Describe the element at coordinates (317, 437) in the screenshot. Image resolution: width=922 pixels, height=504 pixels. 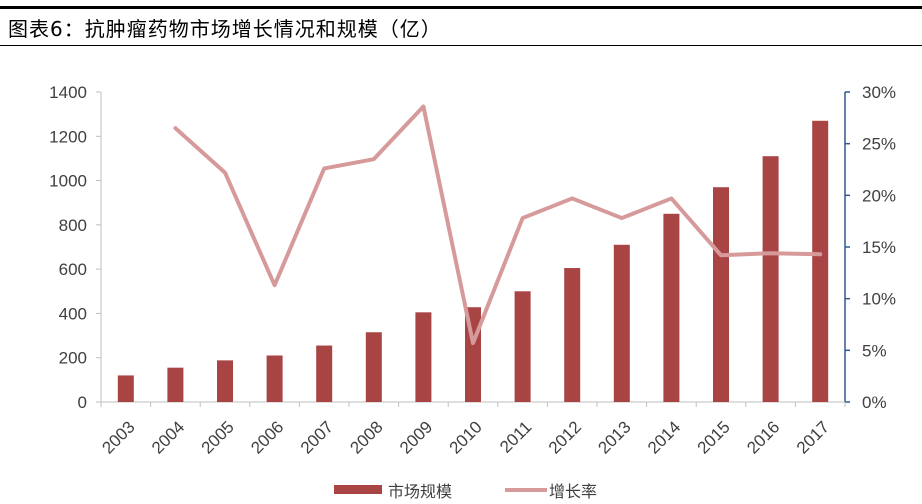
I see `x-axis-tick-label: 2007` at that location.